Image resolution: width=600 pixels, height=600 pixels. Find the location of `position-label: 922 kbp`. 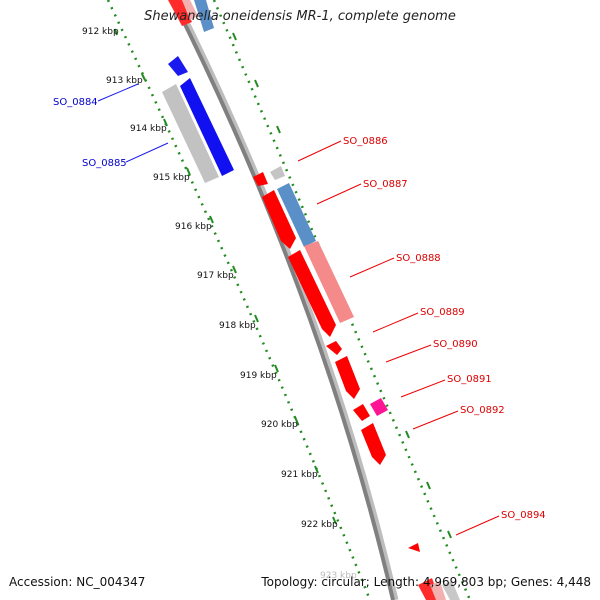

position-label: 922 kbp is located at coordinates (319, 525).